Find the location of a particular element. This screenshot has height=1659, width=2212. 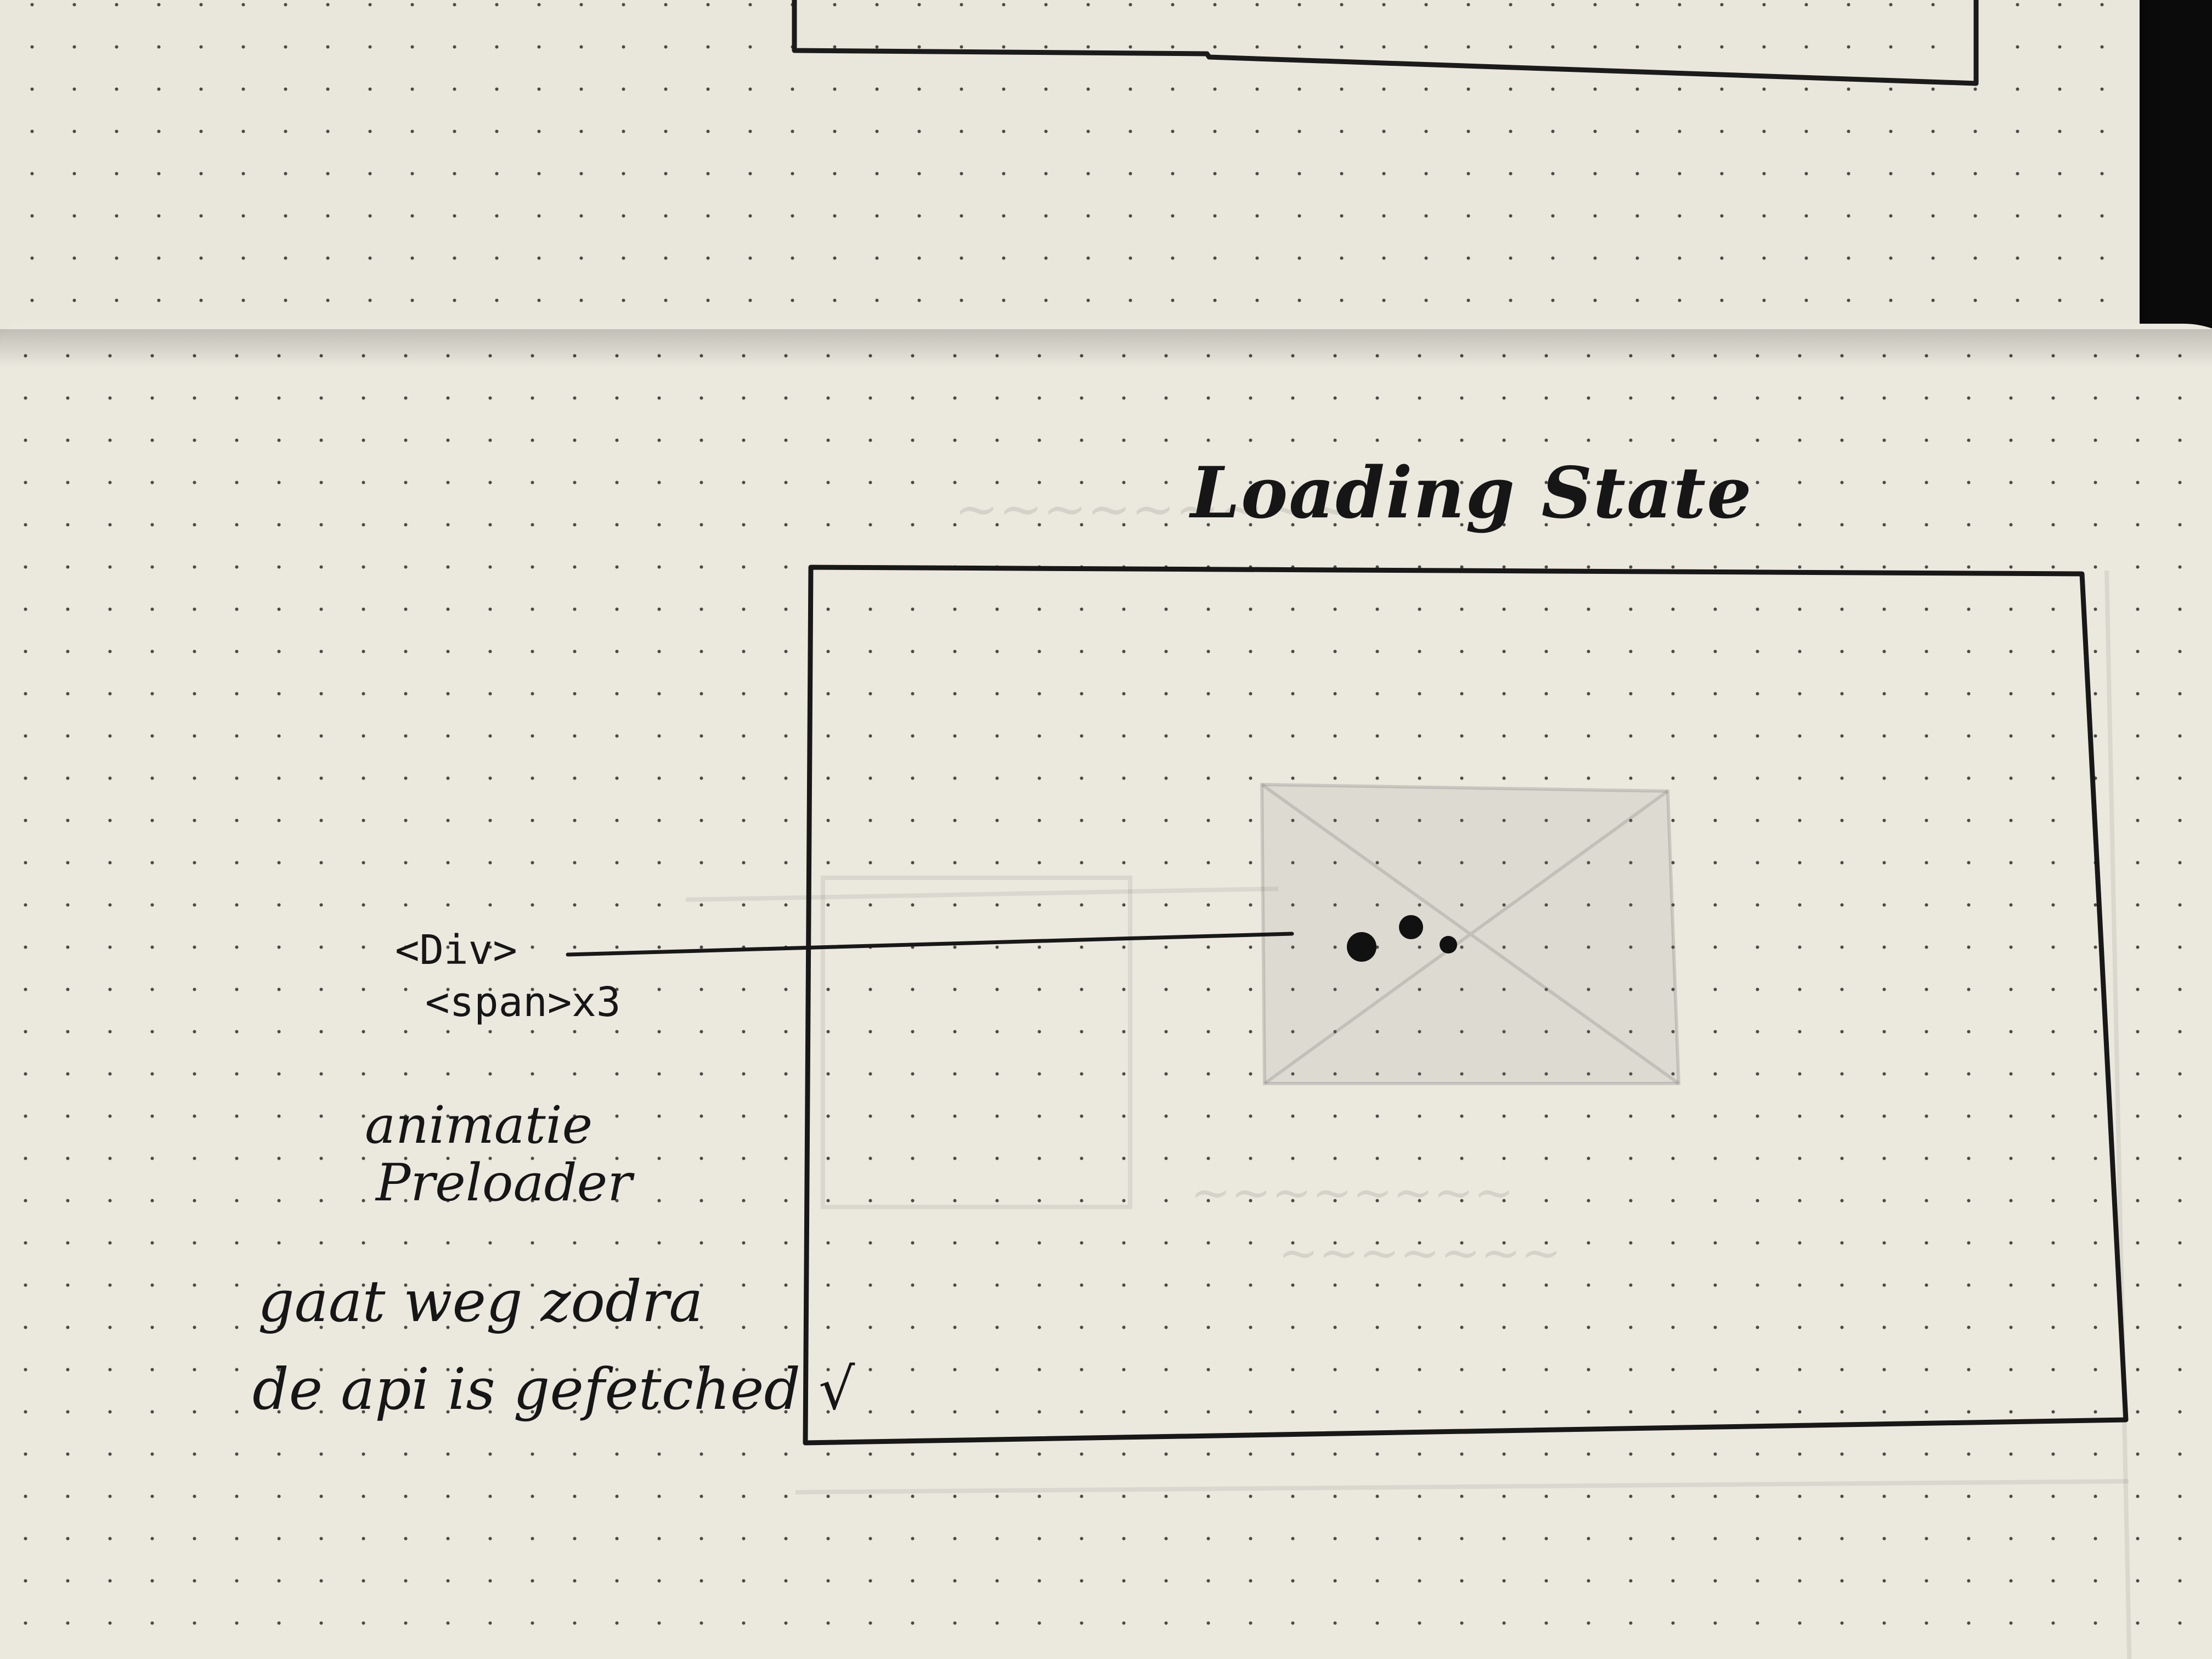

annotation-note-line-1: gaat weg zodra is located at coordinates (480, 1301).